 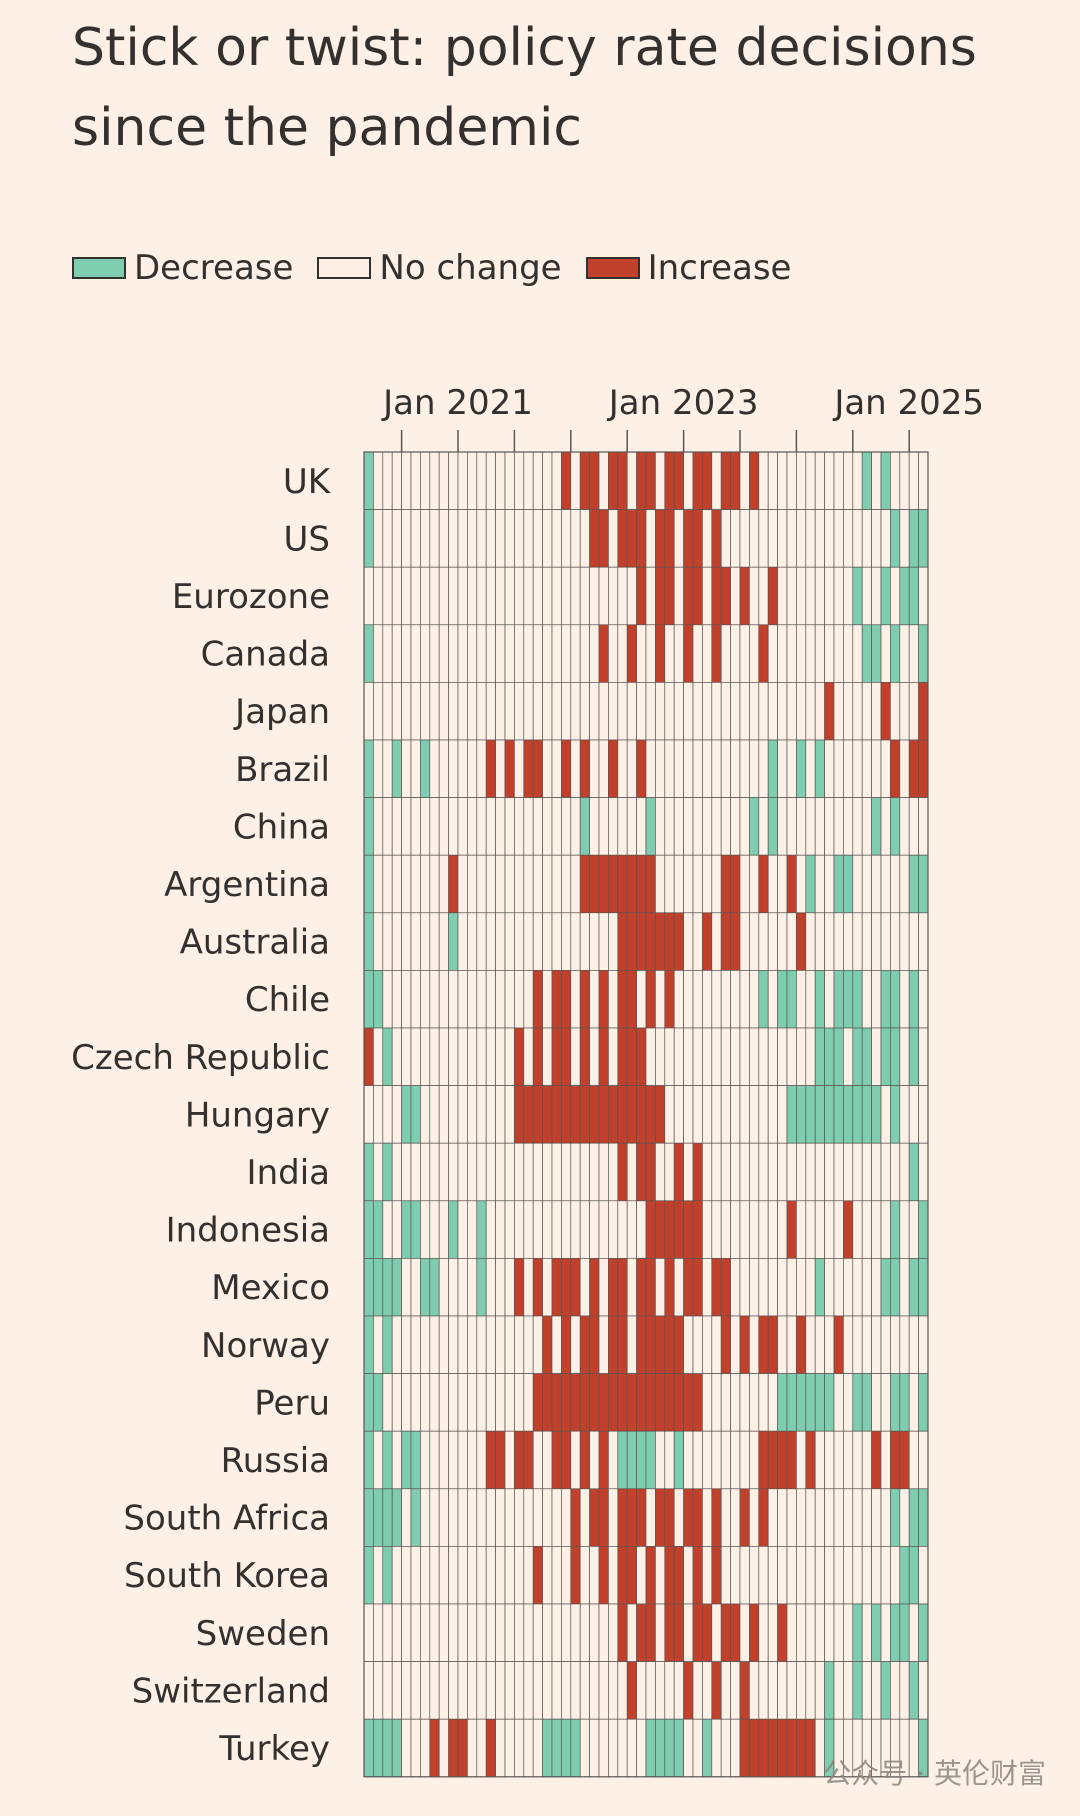 What do you see at coordinates (227, 1576) in the screenshot?
I see `row-label: South Korea` at bounding box center [227, 1576].